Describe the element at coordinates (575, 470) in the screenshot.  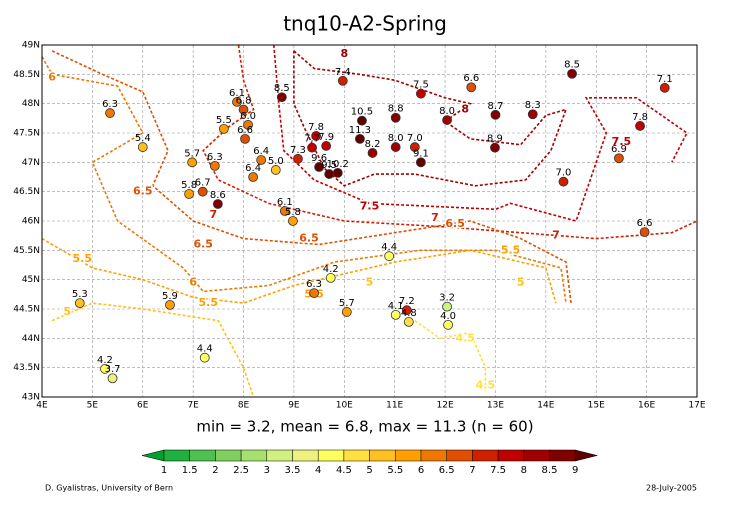
I see `colorbar-label: 9` at that location.